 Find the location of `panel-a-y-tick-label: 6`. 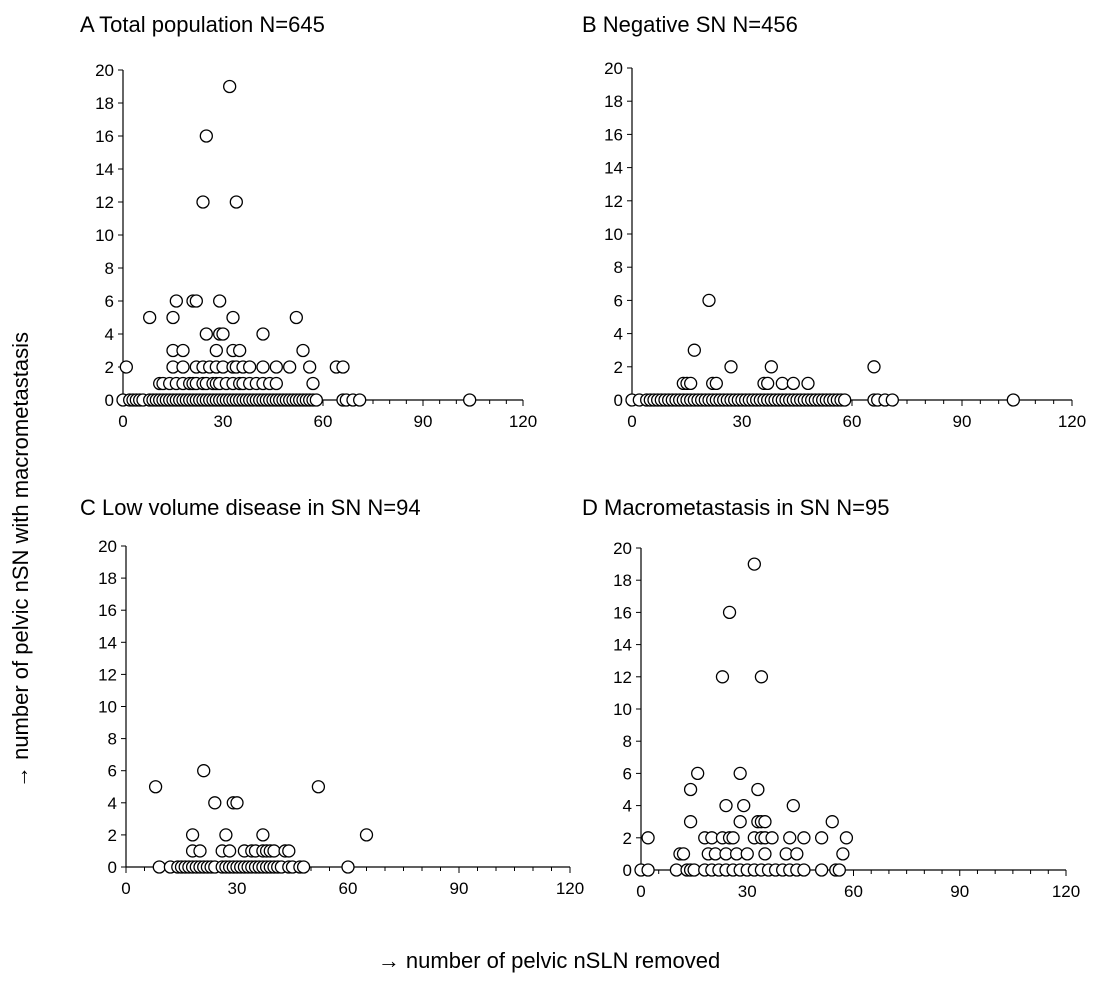

panel-a-y-tick-label: 6 is located at coordinates (109, 301).